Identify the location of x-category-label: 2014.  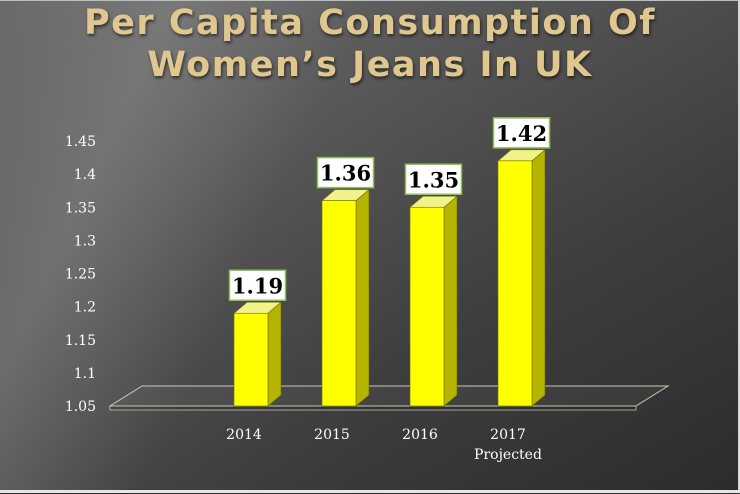
(244, 435).